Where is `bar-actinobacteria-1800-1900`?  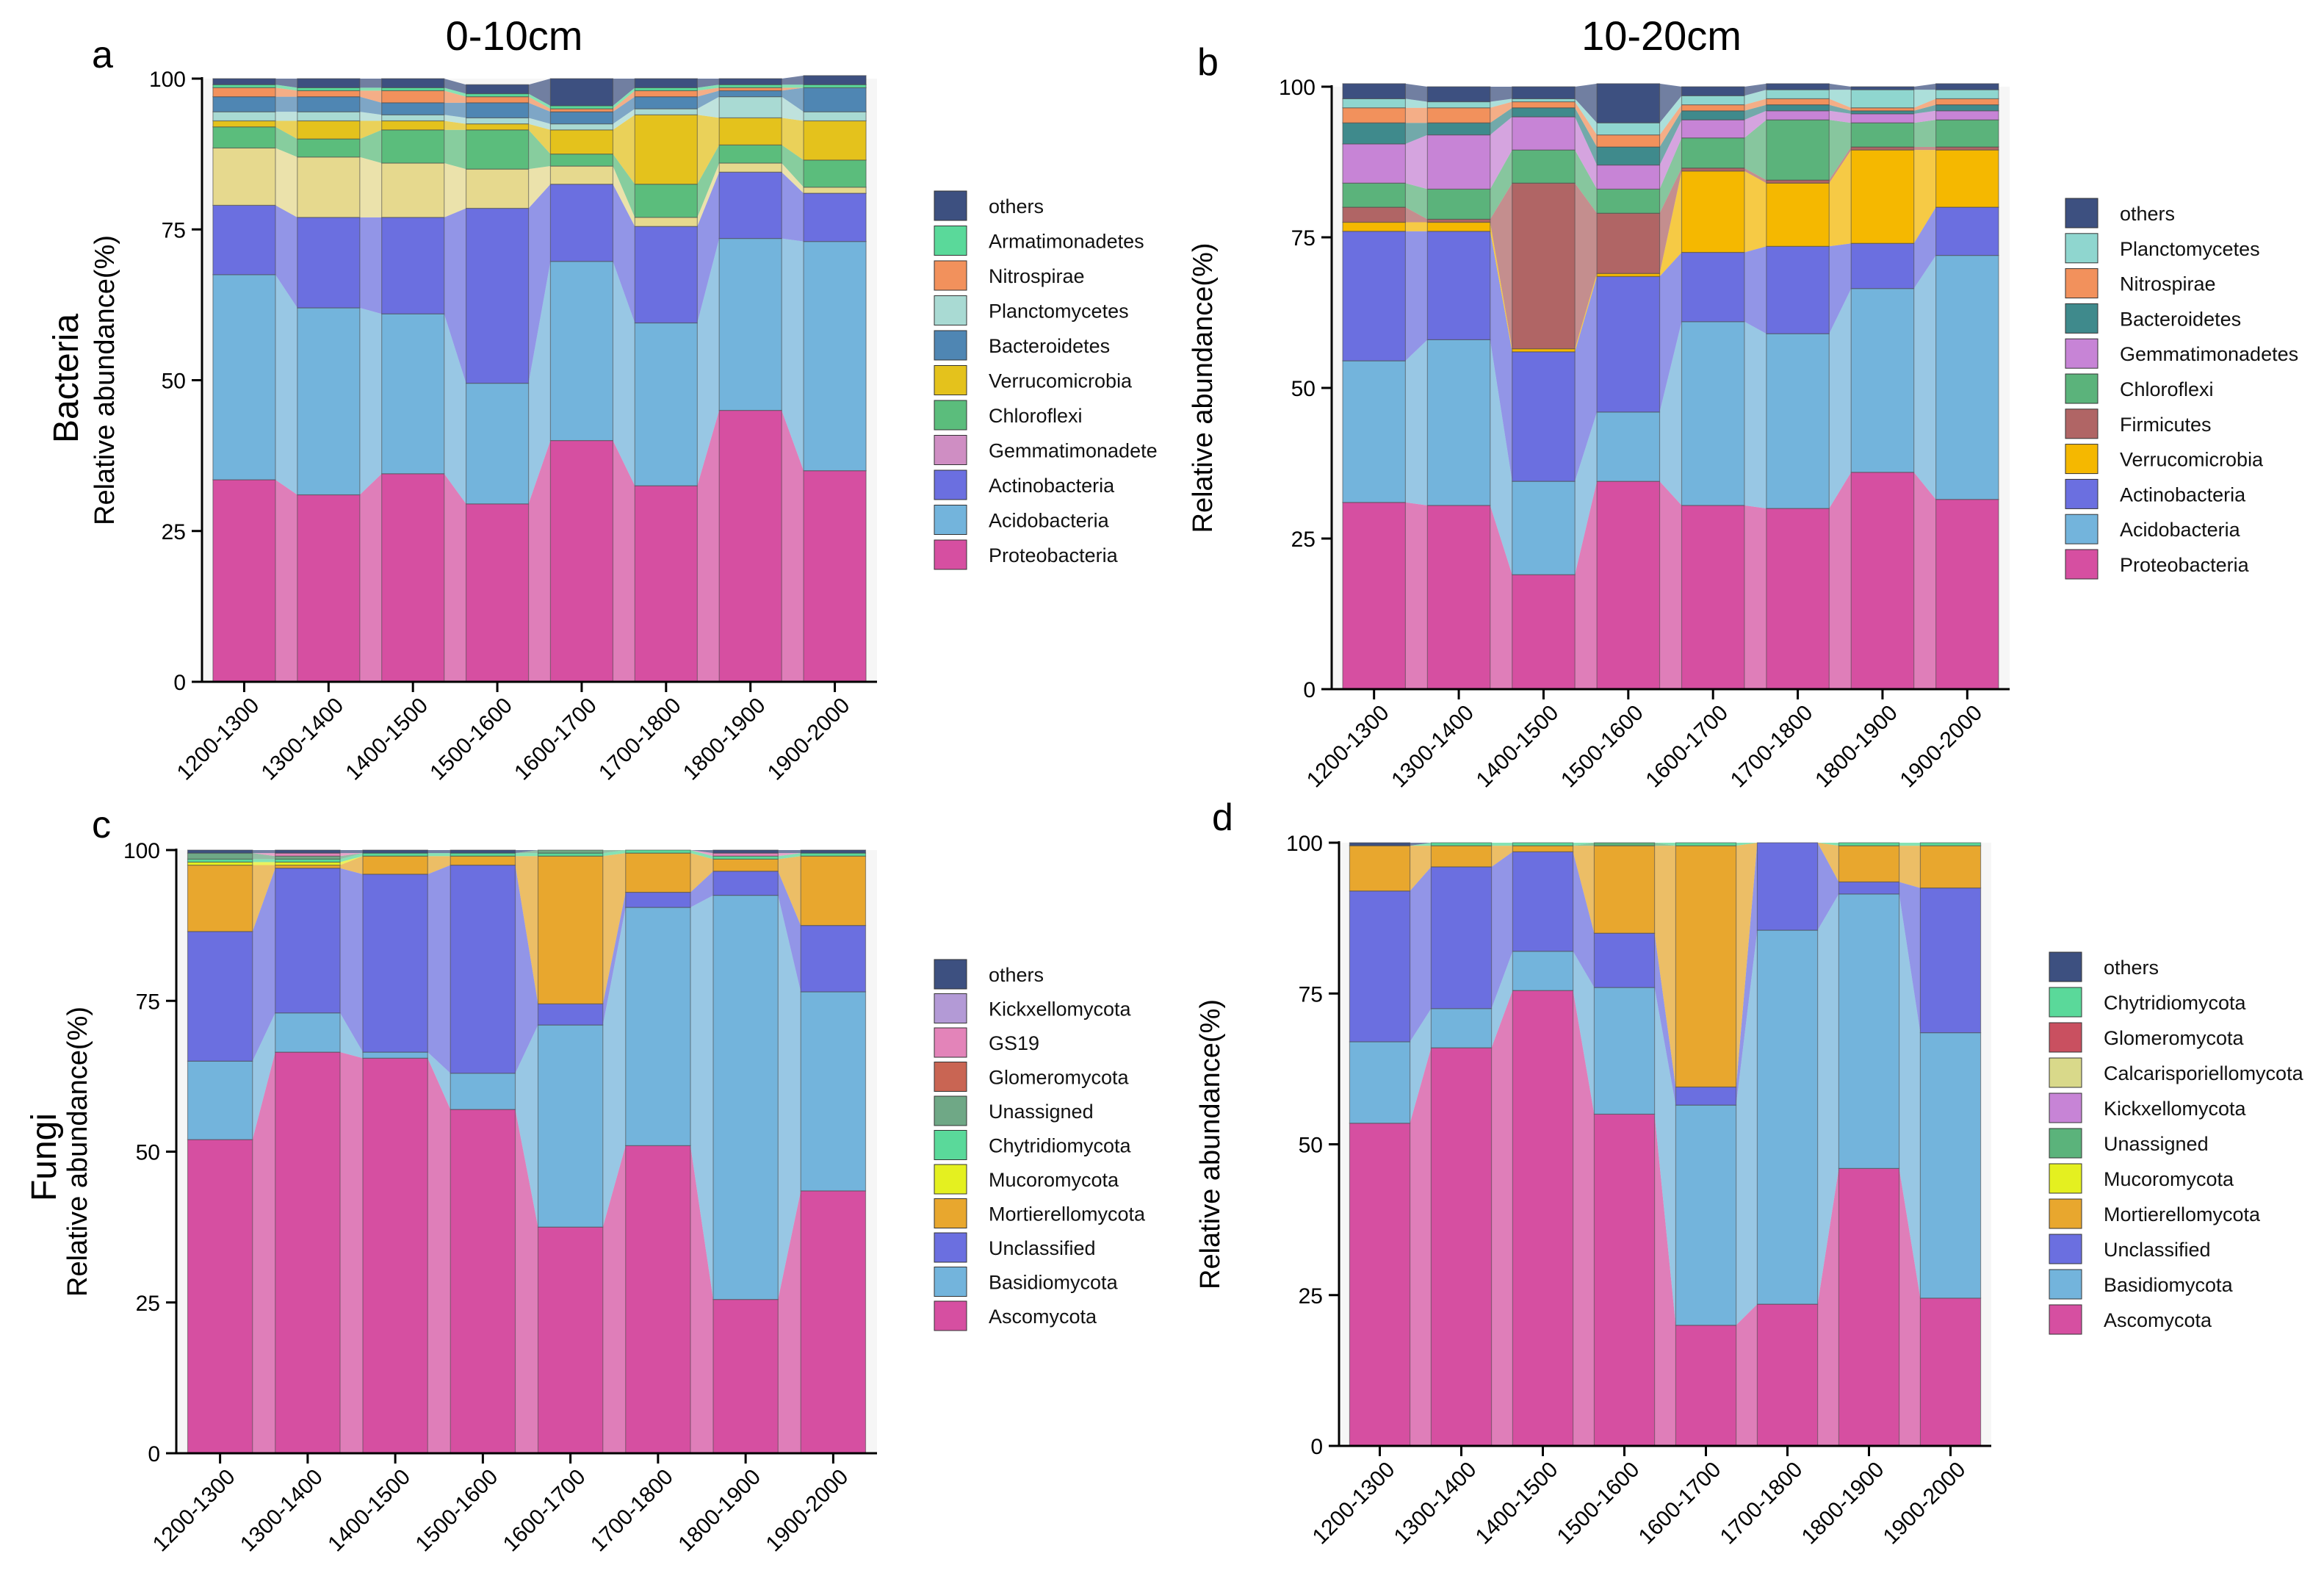 bar-actinobacteria-1800-1900 is located at coordinates (1883, 265).